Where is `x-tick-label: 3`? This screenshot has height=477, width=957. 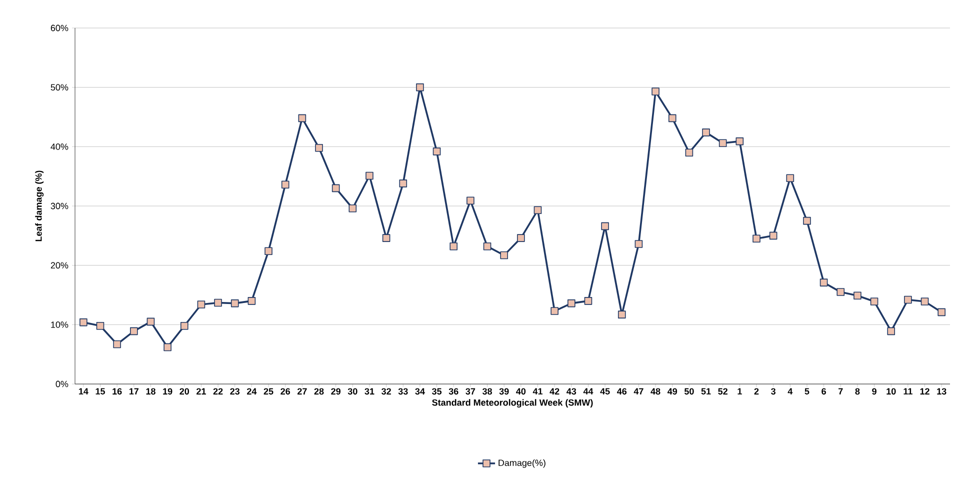
x-tick-label: 3 is located at coordinates (773, 391).